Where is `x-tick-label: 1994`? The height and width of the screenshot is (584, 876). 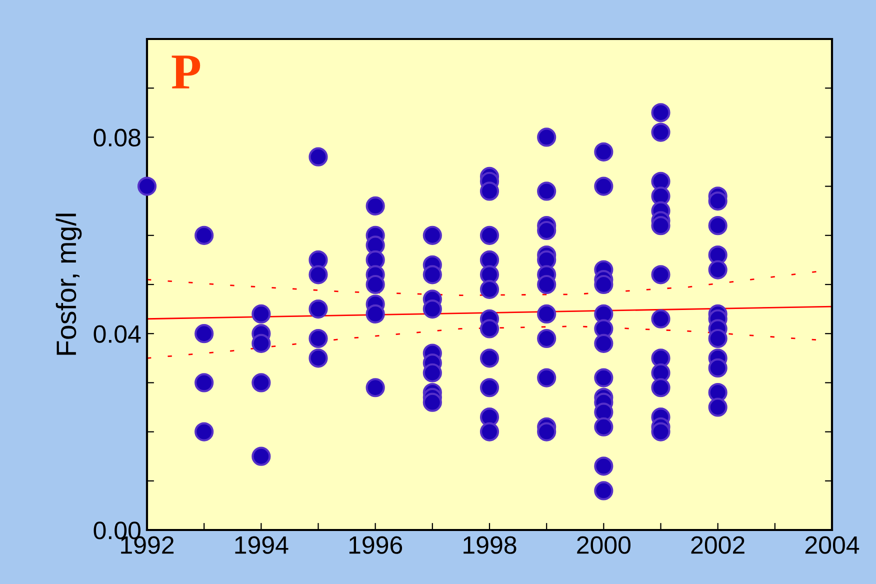 x-tick-label: 1994 is located at coordinates (261, 545).